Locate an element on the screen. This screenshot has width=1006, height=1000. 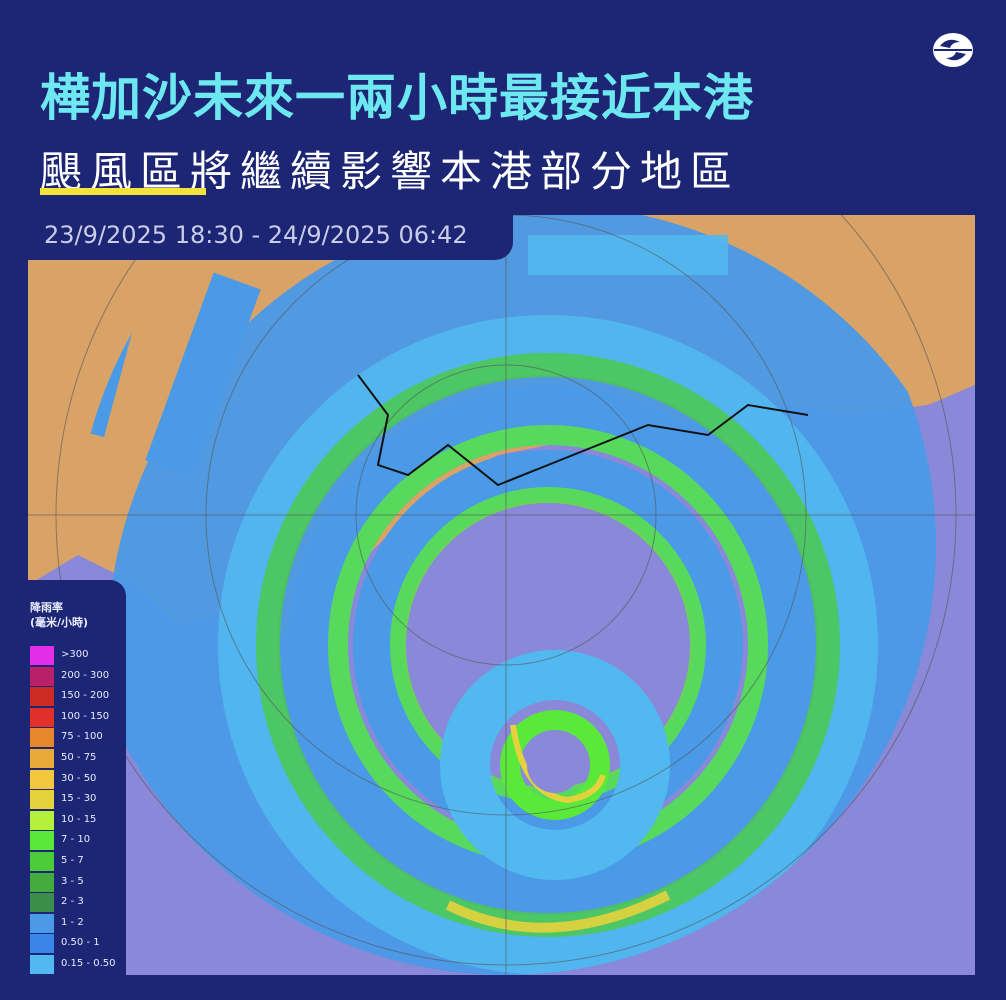
legend-label: 7 - 10 is located at coordinates (76, 840).